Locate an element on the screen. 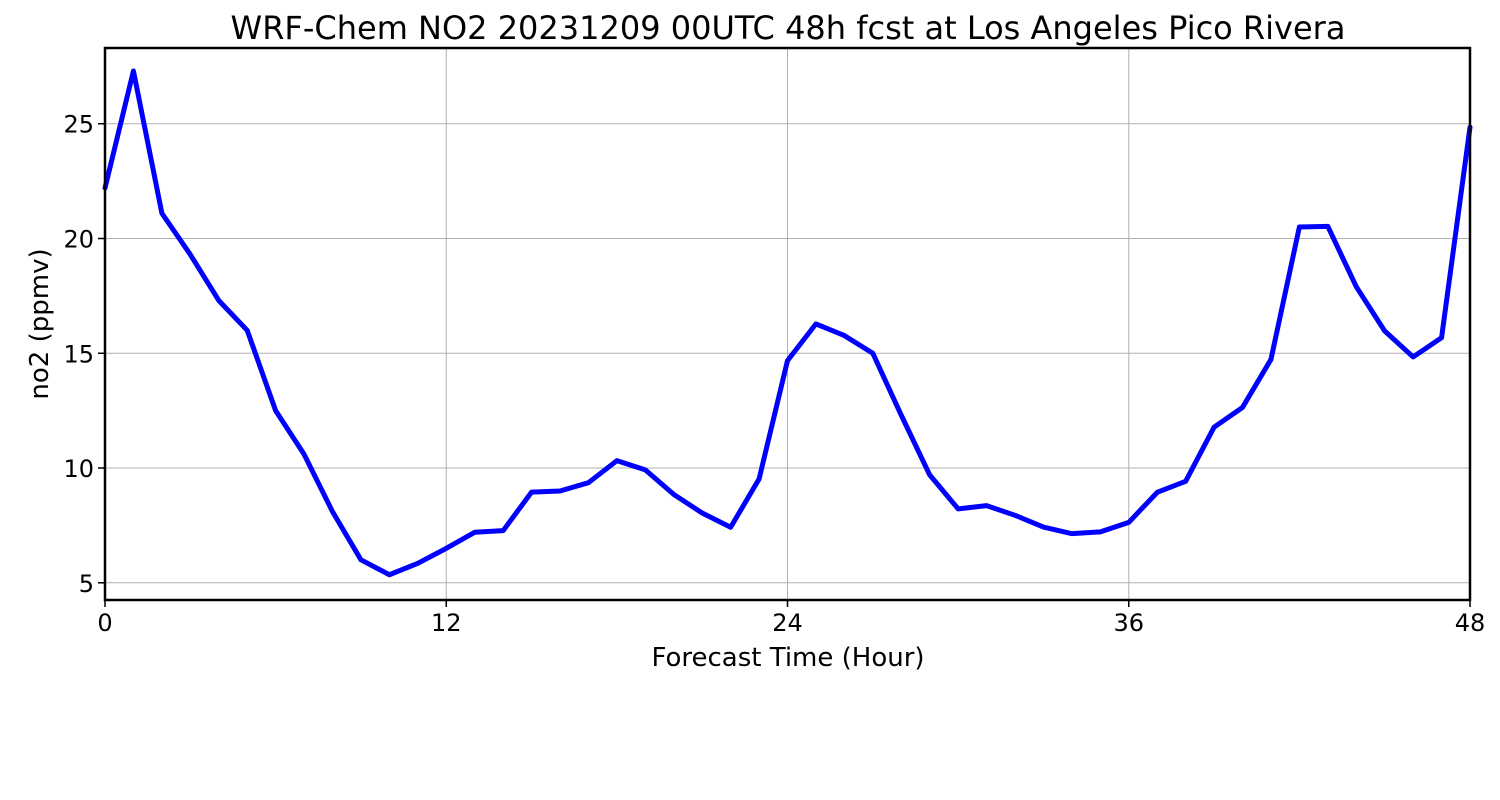 The width and height of the screenshot is (1500, 800). y-tick-label: 25 is located at coordinates (78, 125).